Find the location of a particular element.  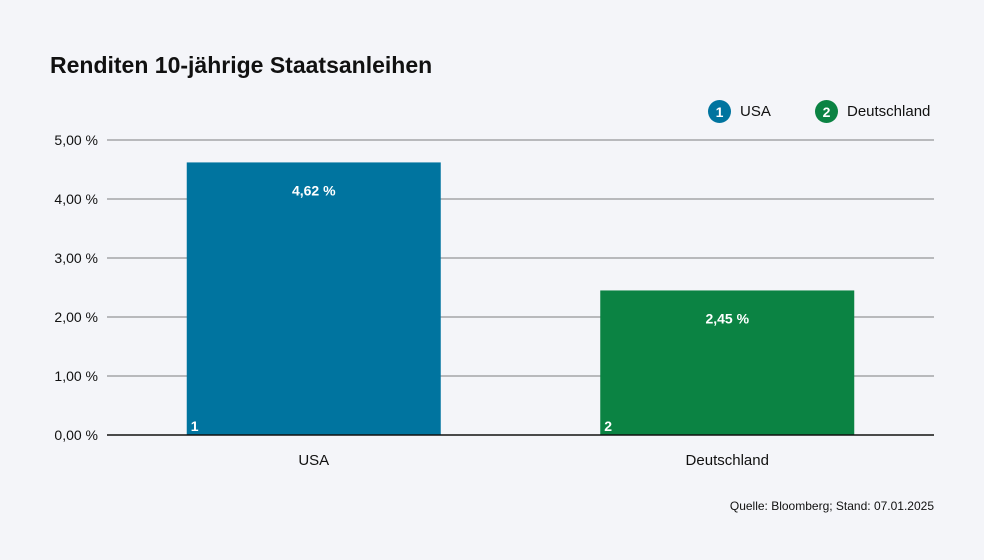

y-tick-label: 1,00 % is located at coordinates (76, 376).